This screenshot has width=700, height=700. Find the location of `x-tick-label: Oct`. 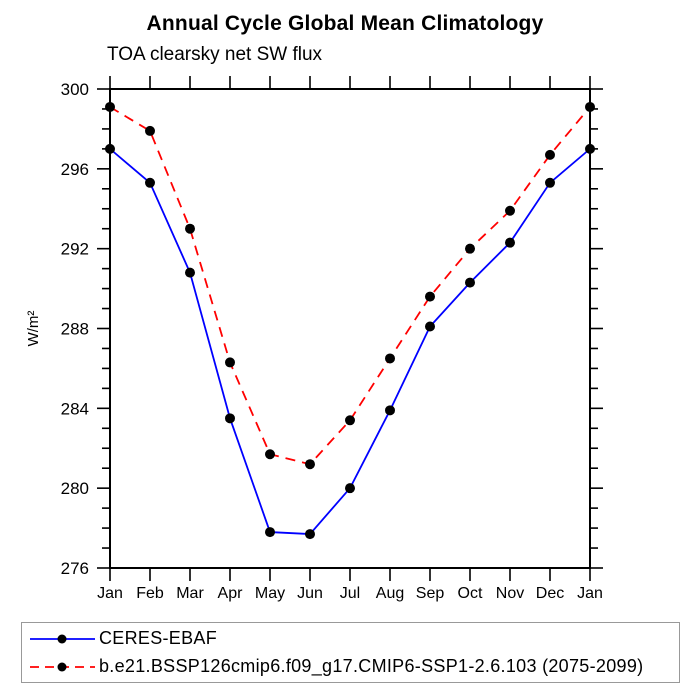

x-tick-label: Oct is located at coordinates (470, 593).